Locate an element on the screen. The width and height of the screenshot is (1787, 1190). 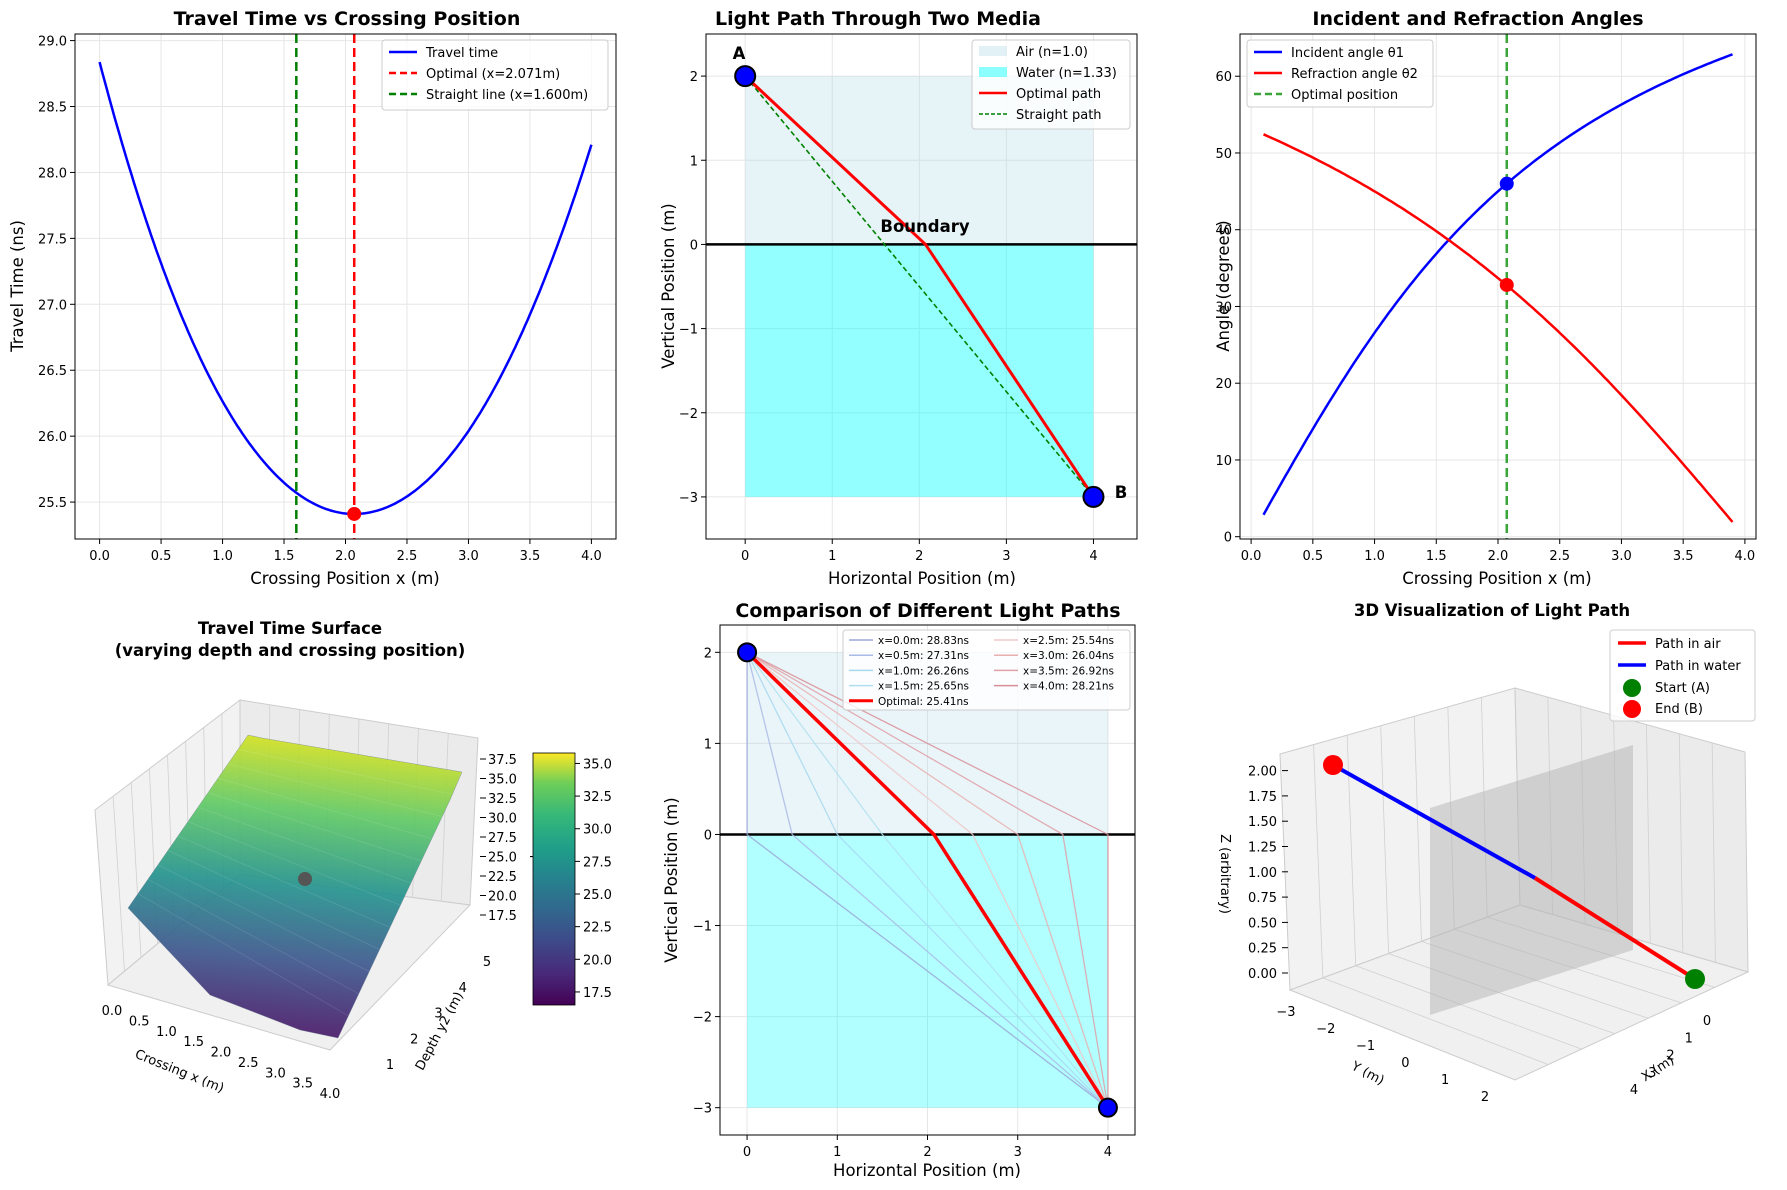
legend-label: Optimal path is located at coordinates (1058, 94).